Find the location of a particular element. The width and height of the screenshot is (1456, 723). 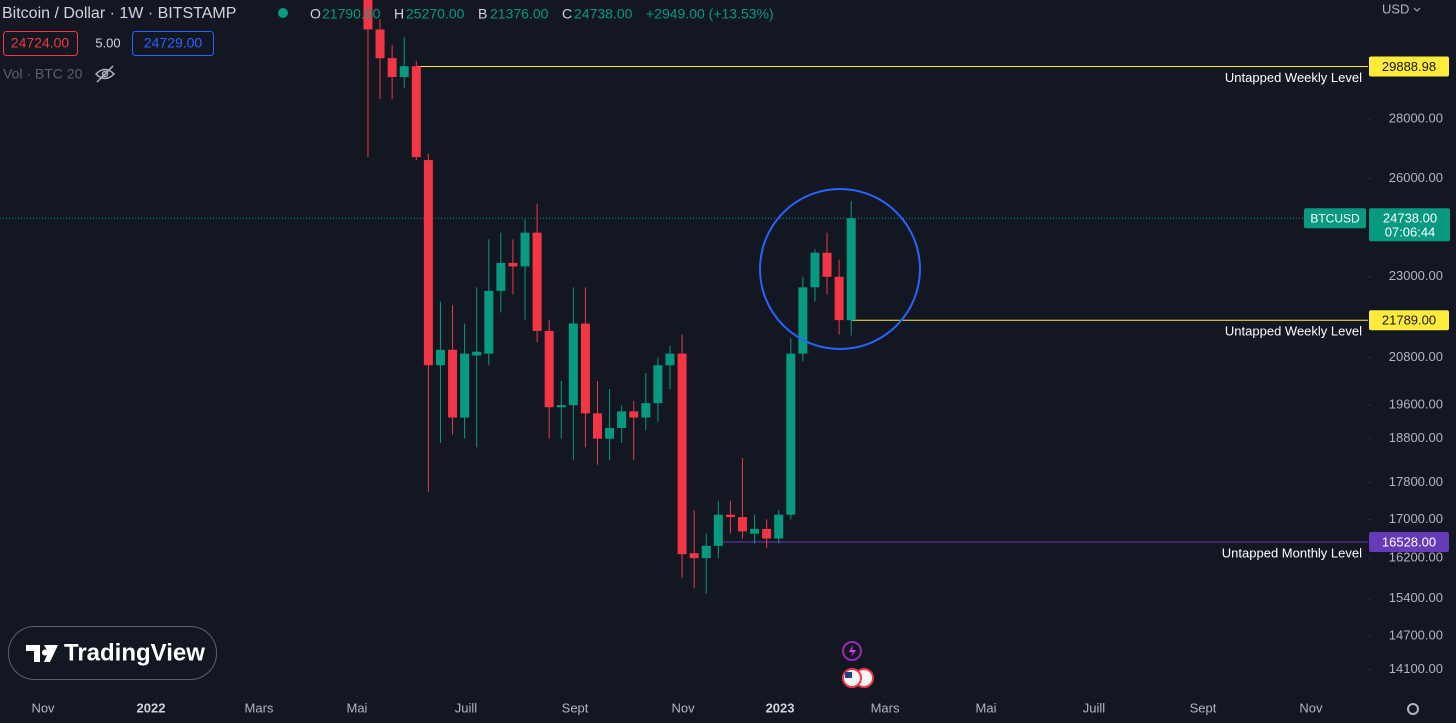

y-tick-label: 23000.00 is located at coordinates (1416, 275).